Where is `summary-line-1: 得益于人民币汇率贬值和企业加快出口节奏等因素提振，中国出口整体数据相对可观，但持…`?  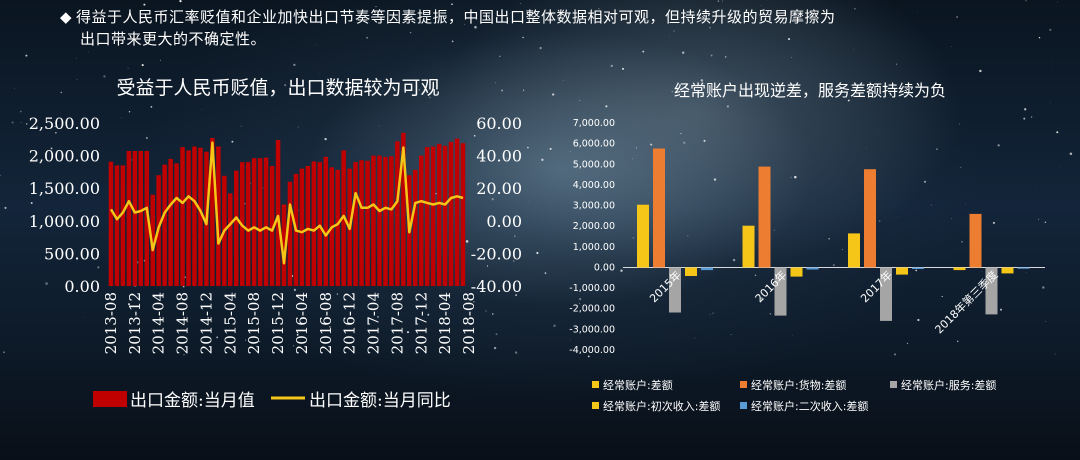
summary-line-1: 得益于人民币汇率贬值和企业加快出口节奏等因素提振，中国出口整体数据相对可观，但持… is located at coordinates (456, 17).